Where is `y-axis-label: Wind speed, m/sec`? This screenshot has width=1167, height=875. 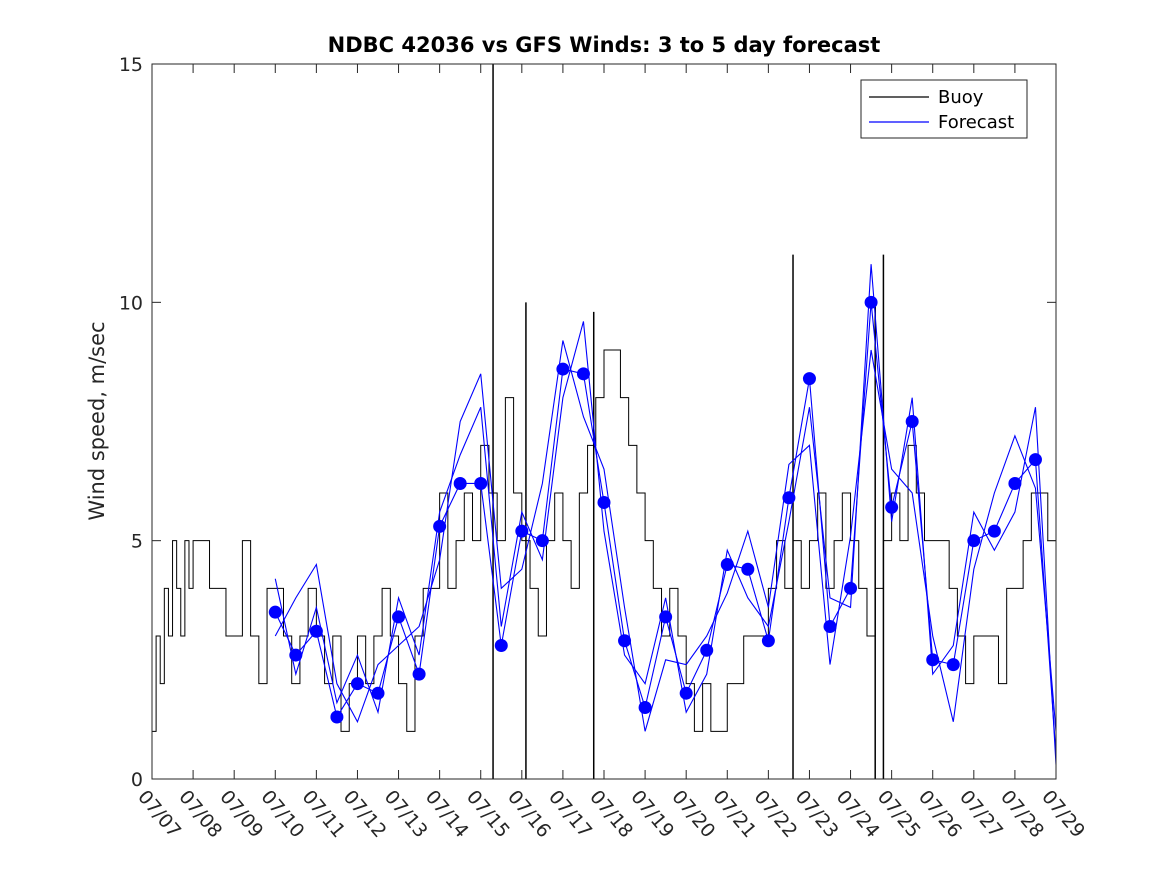
y-axis-label: Wind speed, m/sec is located at coordinates (97, 420).